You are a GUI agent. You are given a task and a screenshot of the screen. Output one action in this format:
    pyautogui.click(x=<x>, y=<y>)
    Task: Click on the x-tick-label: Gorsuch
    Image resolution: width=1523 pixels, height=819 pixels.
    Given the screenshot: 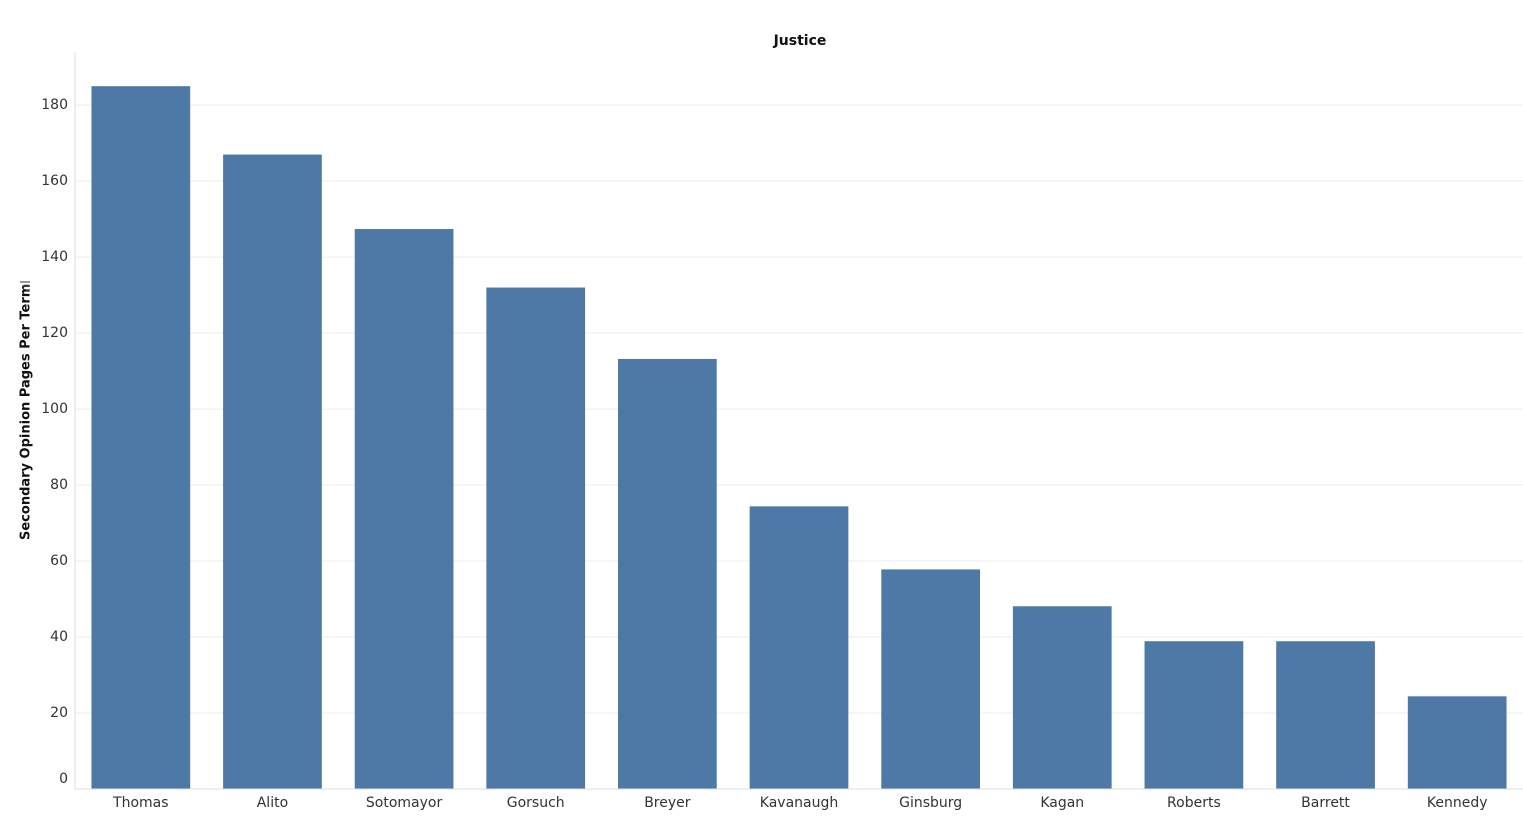 What is the action you would take?
    pyautogui.click(x=536, y=803)
    